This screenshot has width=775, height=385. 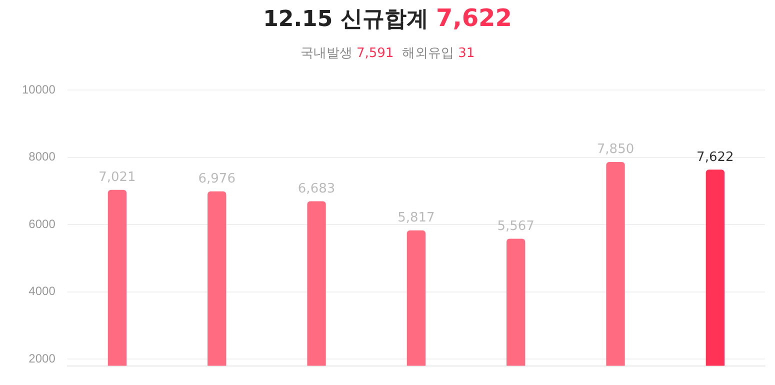 I want to click on chart-title: 12.15 신규합계 7,622, so click(x=387, y=18).